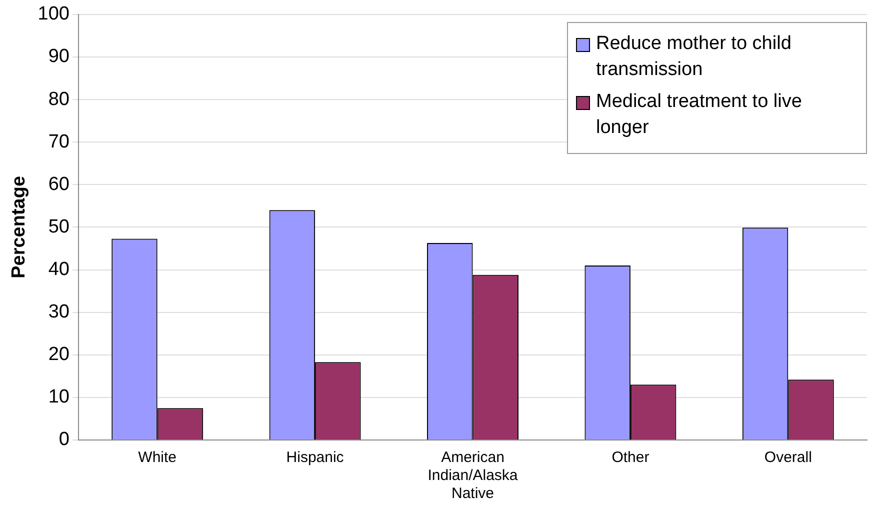  What do you see at coordinates (59, 397) in the screenshot?
I see `y-tick-label: 10` at bounding box center [59, 397].